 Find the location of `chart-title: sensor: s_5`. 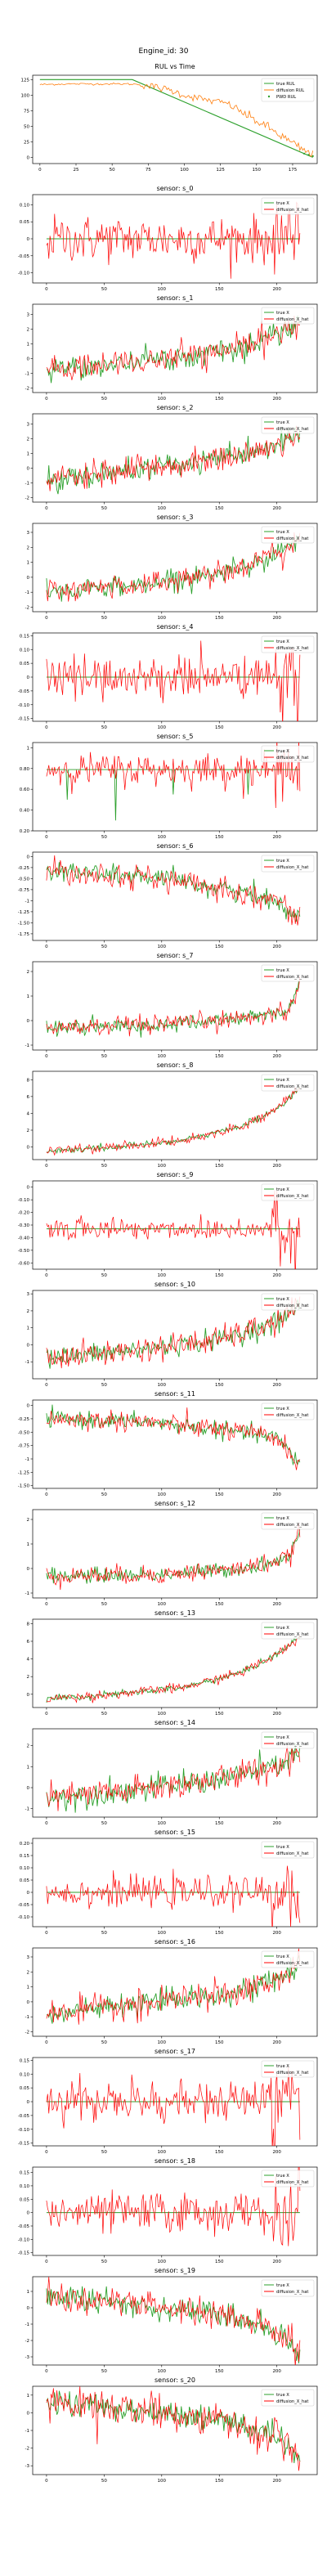

chart-title: sensor: s_5 is located at coordinates (175, 736).